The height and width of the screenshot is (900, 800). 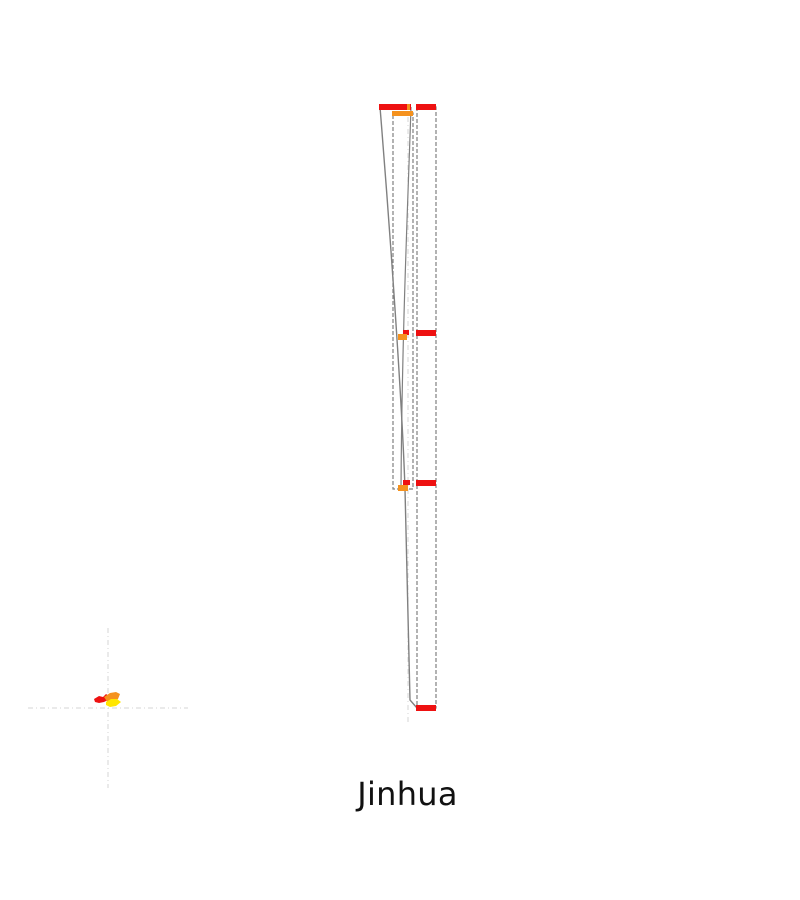 What do you see at coordinates (426, 333) in the screenshot?
I see `region-mark-mid-right` at bounding box center [426, 333].